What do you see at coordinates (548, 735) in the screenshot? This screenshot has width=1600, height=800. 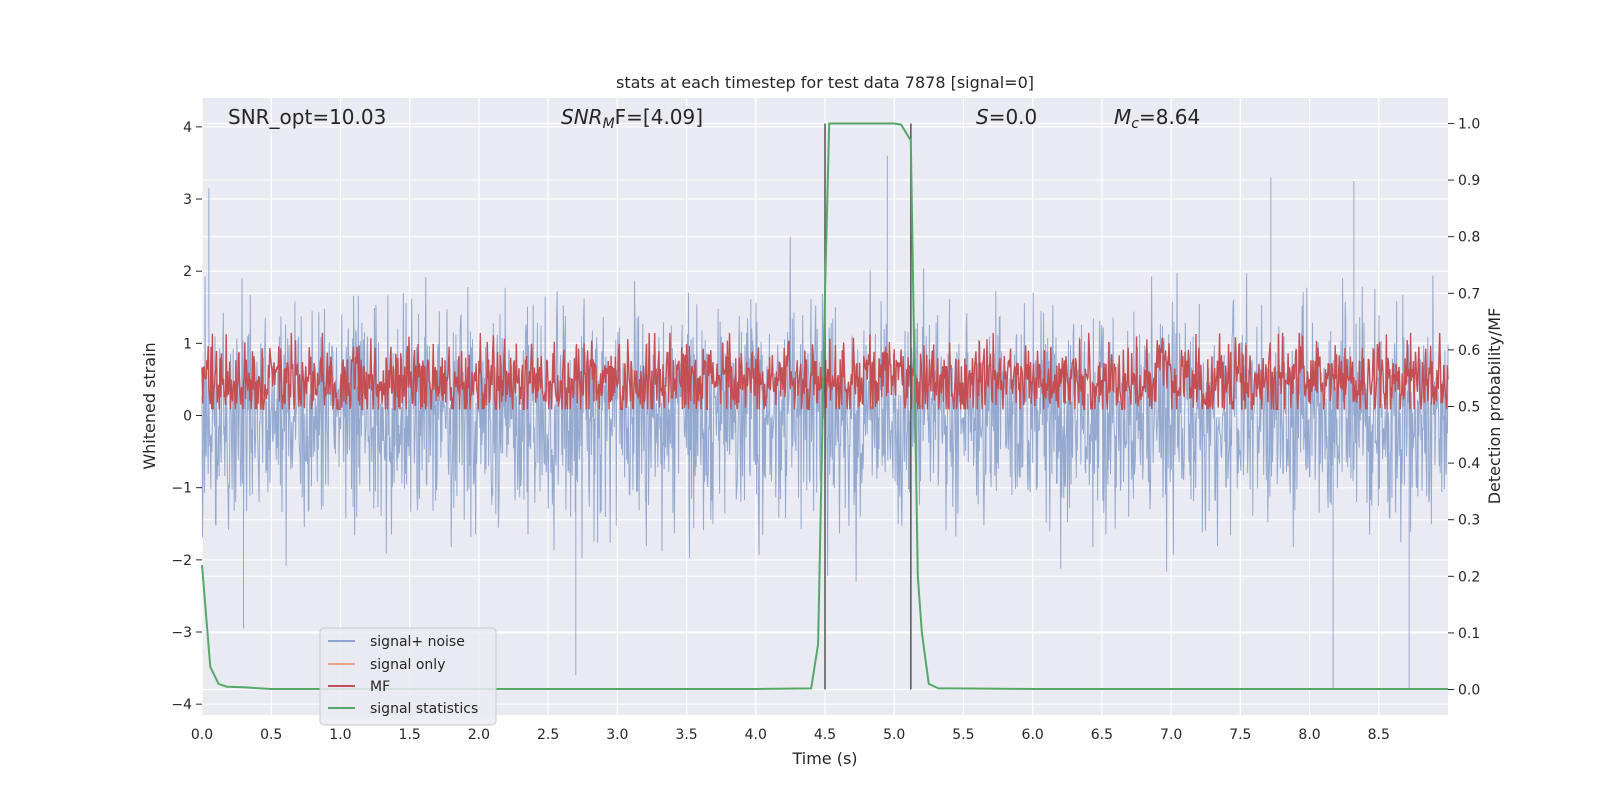 I see `x-tick-label: 2.5` at bounding box center [548, 735].